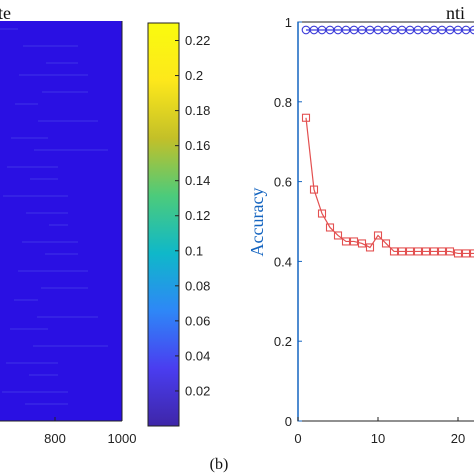 The height and width of the screenshot is (474, 474). Describe the element at coordinates (389, 186) in the screenshot. I see `accuracy-series-2-line` at that location.